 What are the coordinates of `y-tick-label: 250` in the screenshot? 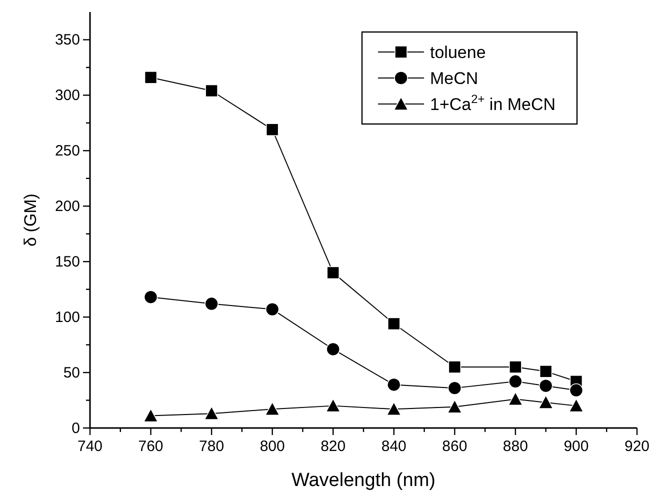 It's located at (67, 151).